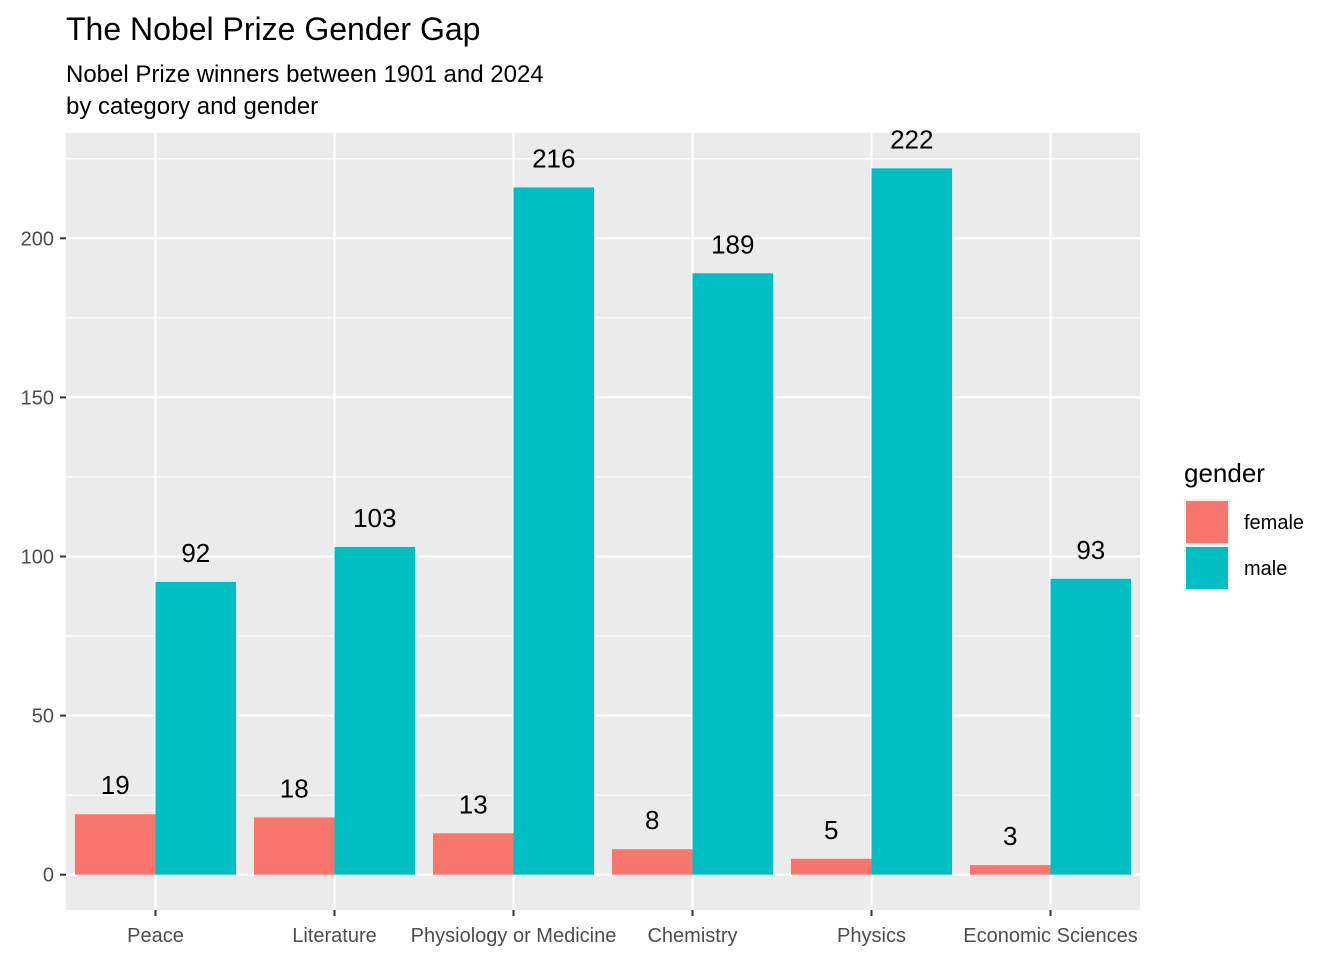 This screenshot has height=965, width=1344. What do you see at coordinates (692, 936) in the screenshot?
I see `x-tick-label: Chemistry` at bounding box center [692, 936].